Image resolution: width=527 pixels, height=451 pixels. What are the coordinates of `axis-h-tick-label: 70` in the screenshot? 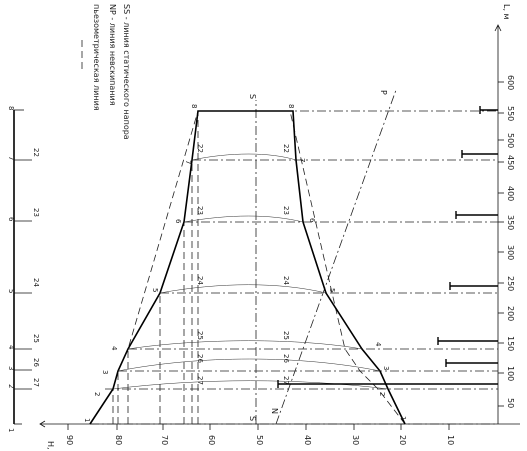 It's located at (164, 440).